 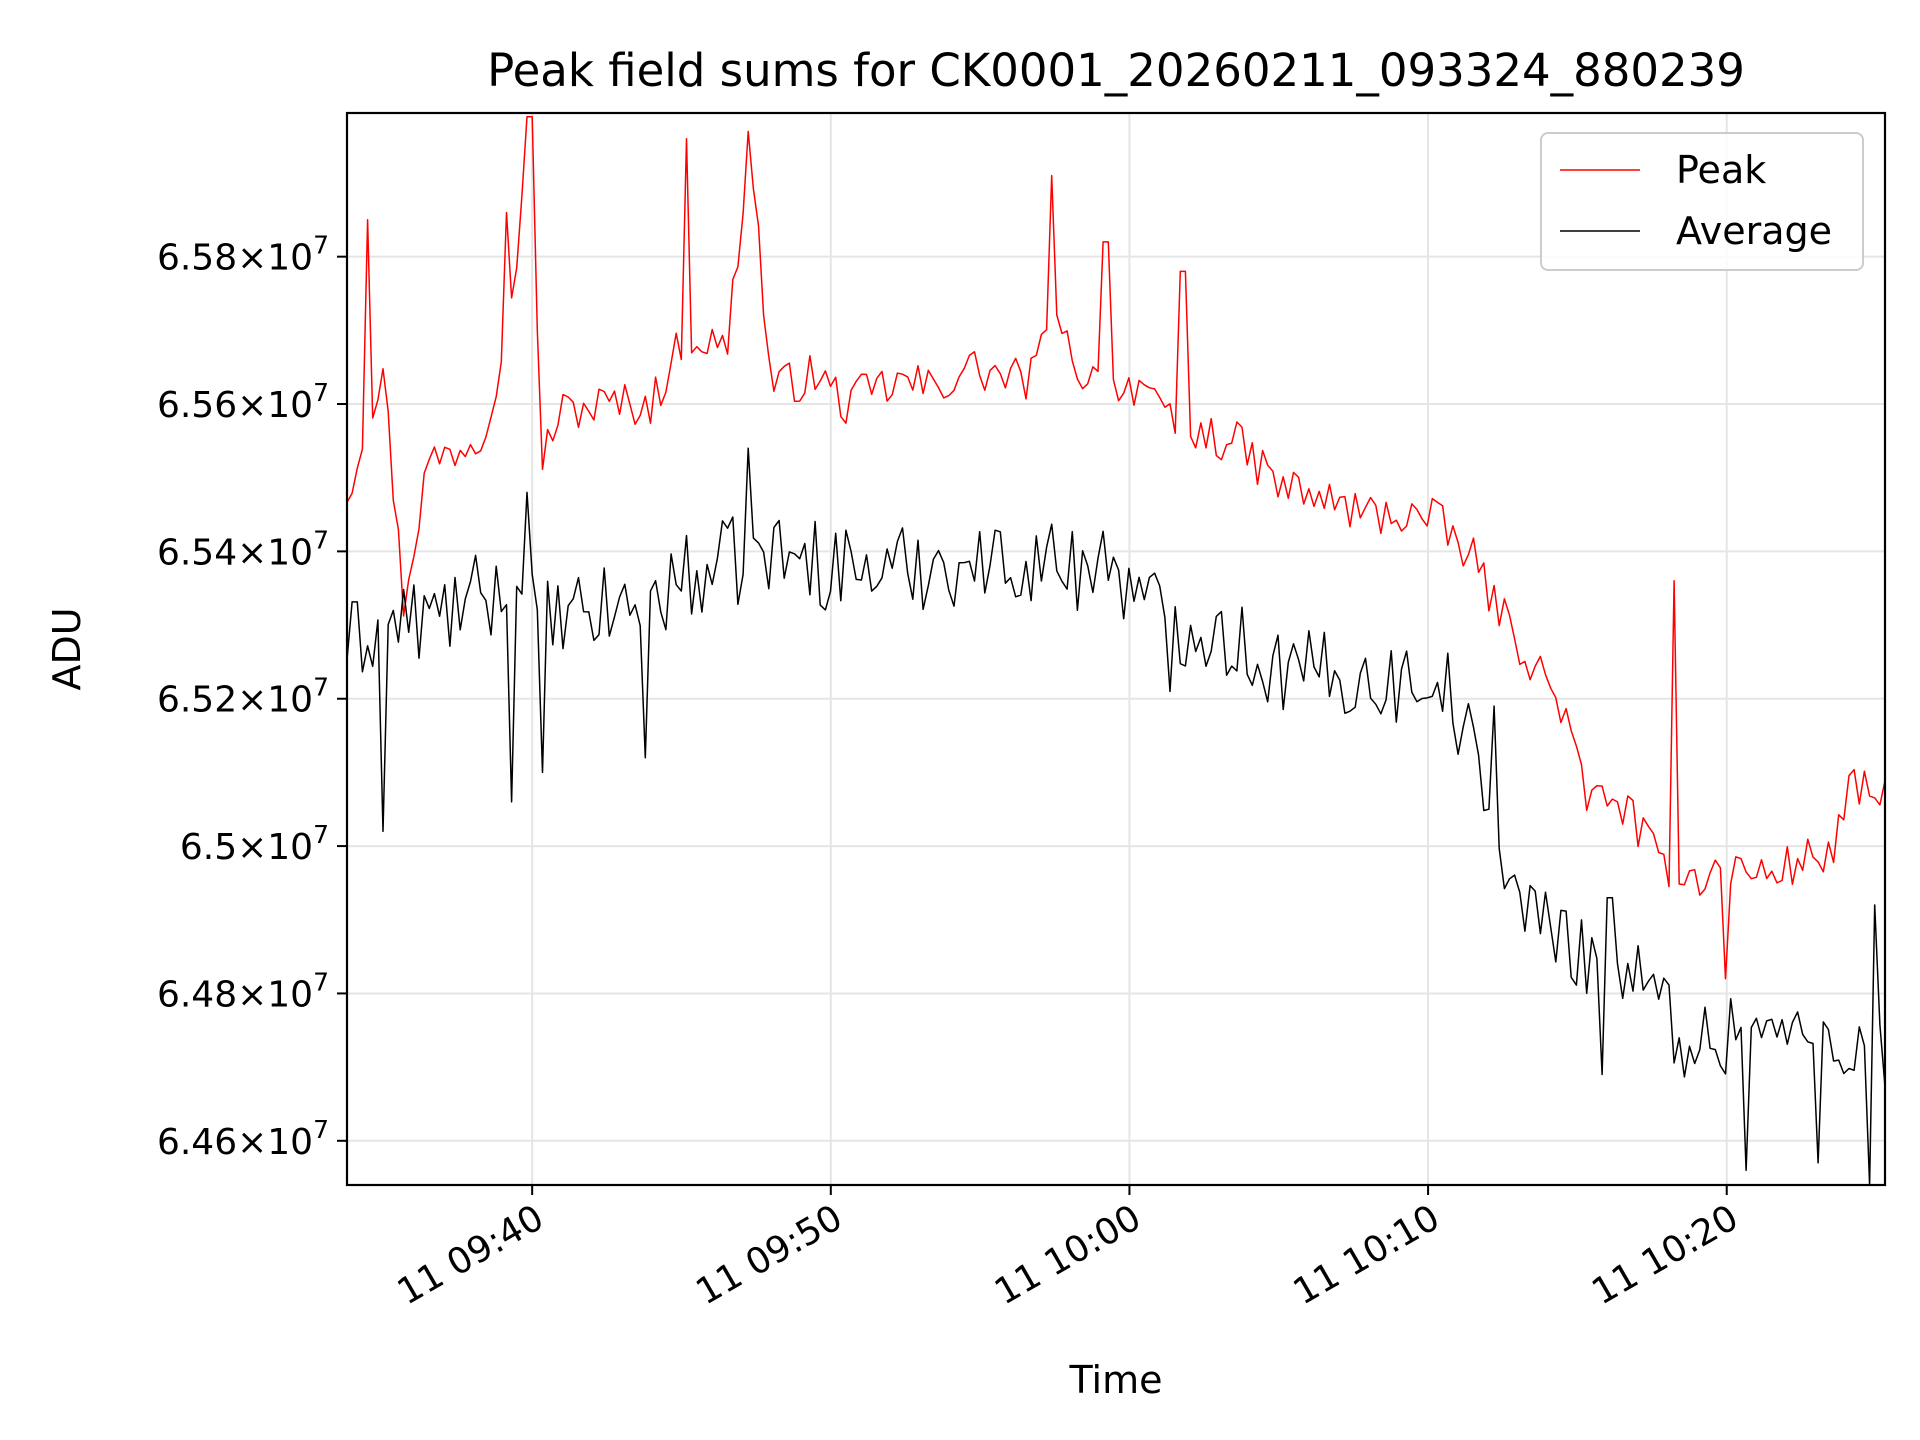 I want to click on y-tick-label: 6.5×107, so click(x=254, y=844).